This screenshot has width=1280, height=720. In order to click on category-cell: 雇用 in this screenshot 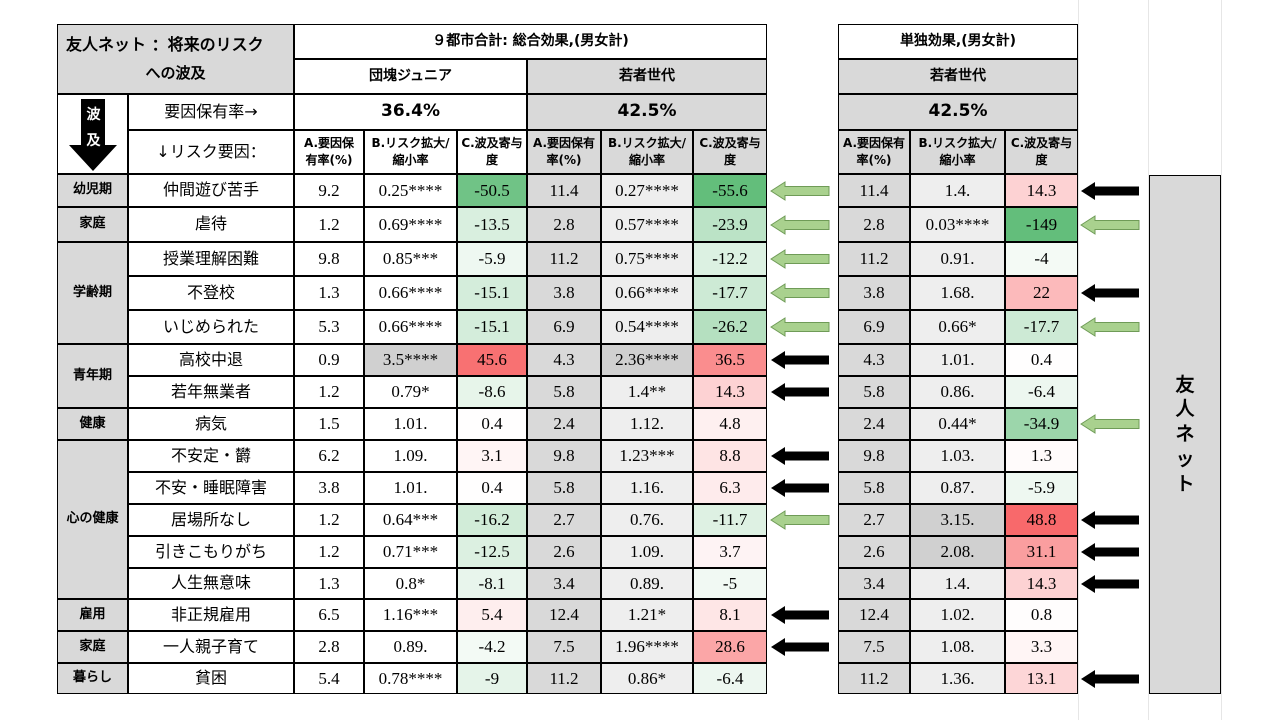, I will do `click(92, 615)`.